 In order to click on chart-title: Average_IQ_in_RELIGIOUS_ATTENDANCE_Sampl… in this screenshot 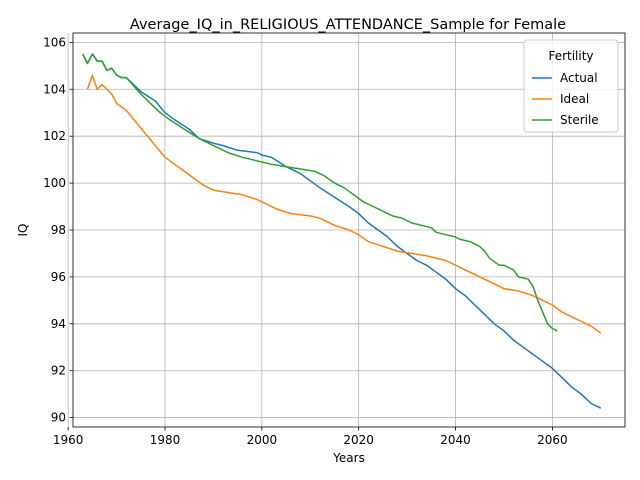, I will do `click(348, 25)`.